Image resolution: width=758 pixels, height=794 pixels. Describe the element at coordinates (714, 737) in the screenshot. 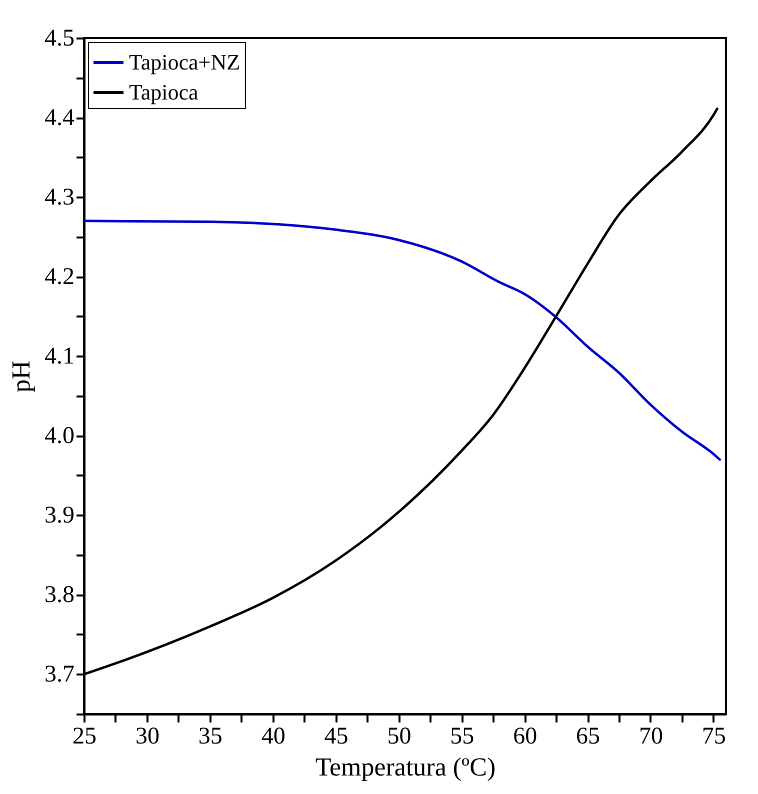

I see `x-tick-label: 75` at that location.